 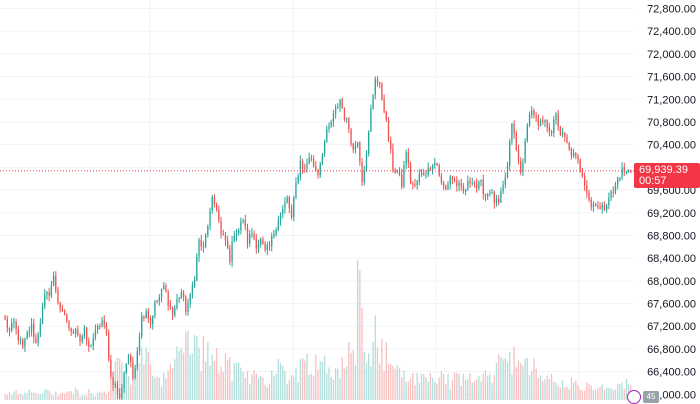 What do you see at coordinates (671, 123) in the screenshot?
I see `y-tick-label: 70,800.00` at bounding box center [671, 123].